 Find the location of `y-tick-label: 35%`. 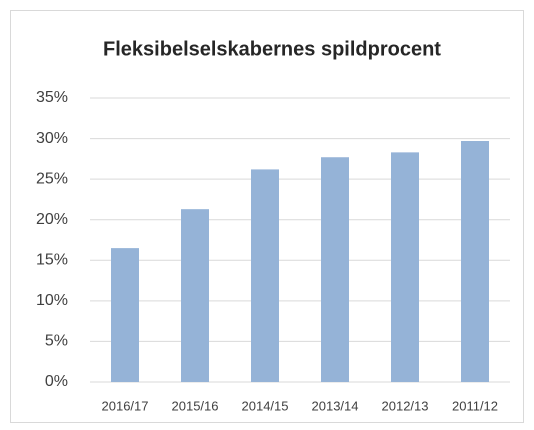

y-tick-label: 35% is located at coordinates (52, 97).